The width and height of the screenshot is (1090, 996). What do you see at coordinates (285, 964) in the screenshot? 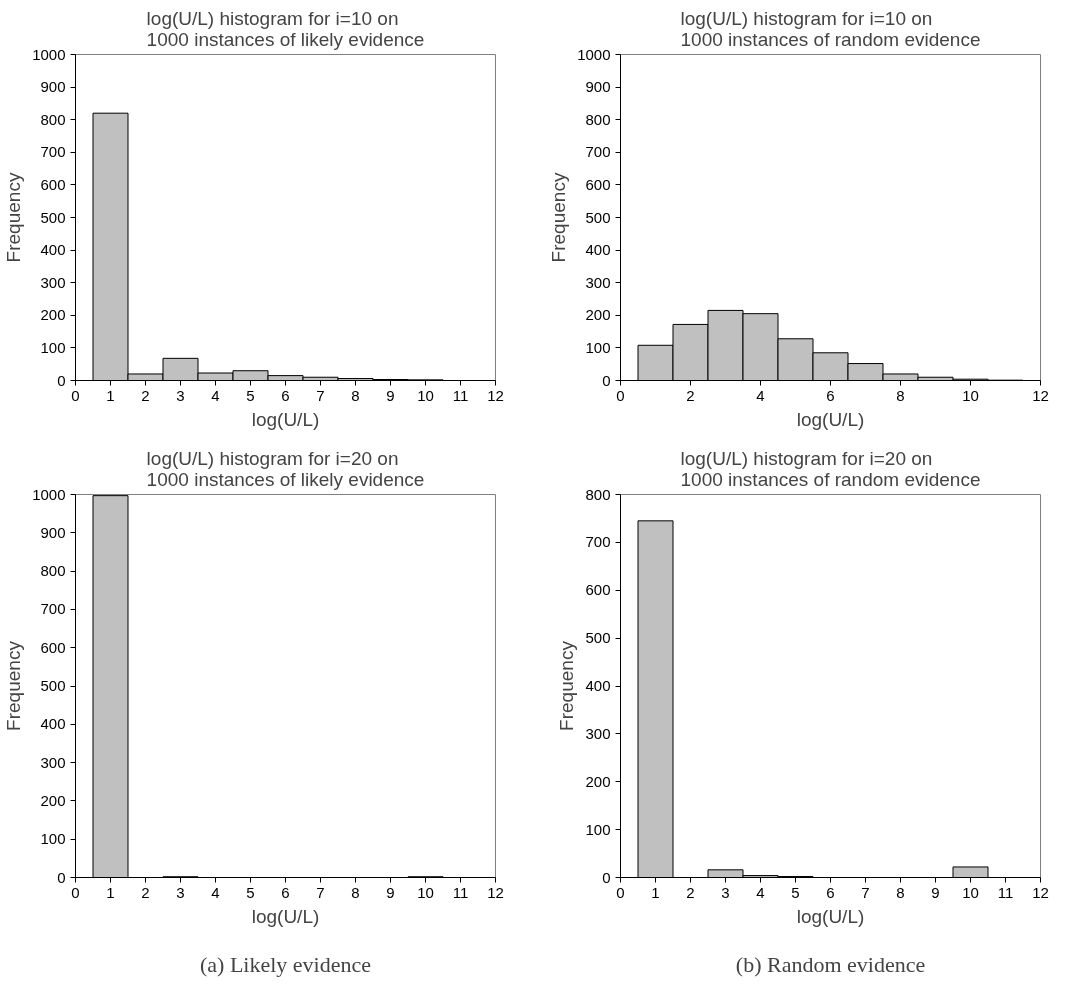
I see `text: (a) Likely evidence` at bounding box center [285, 964].